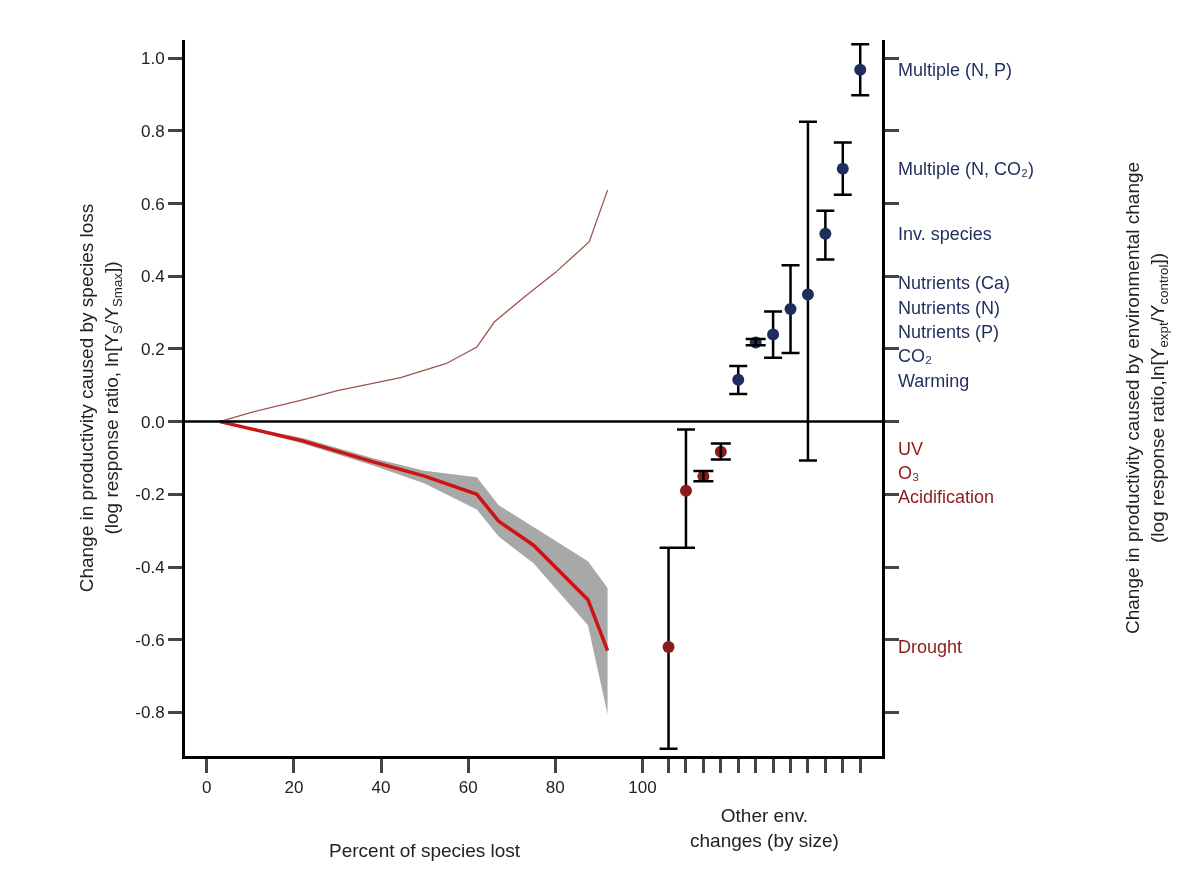 The width and height of the screenshot is (1182, 876). I want to click on text: O₃, so click(909, 473).